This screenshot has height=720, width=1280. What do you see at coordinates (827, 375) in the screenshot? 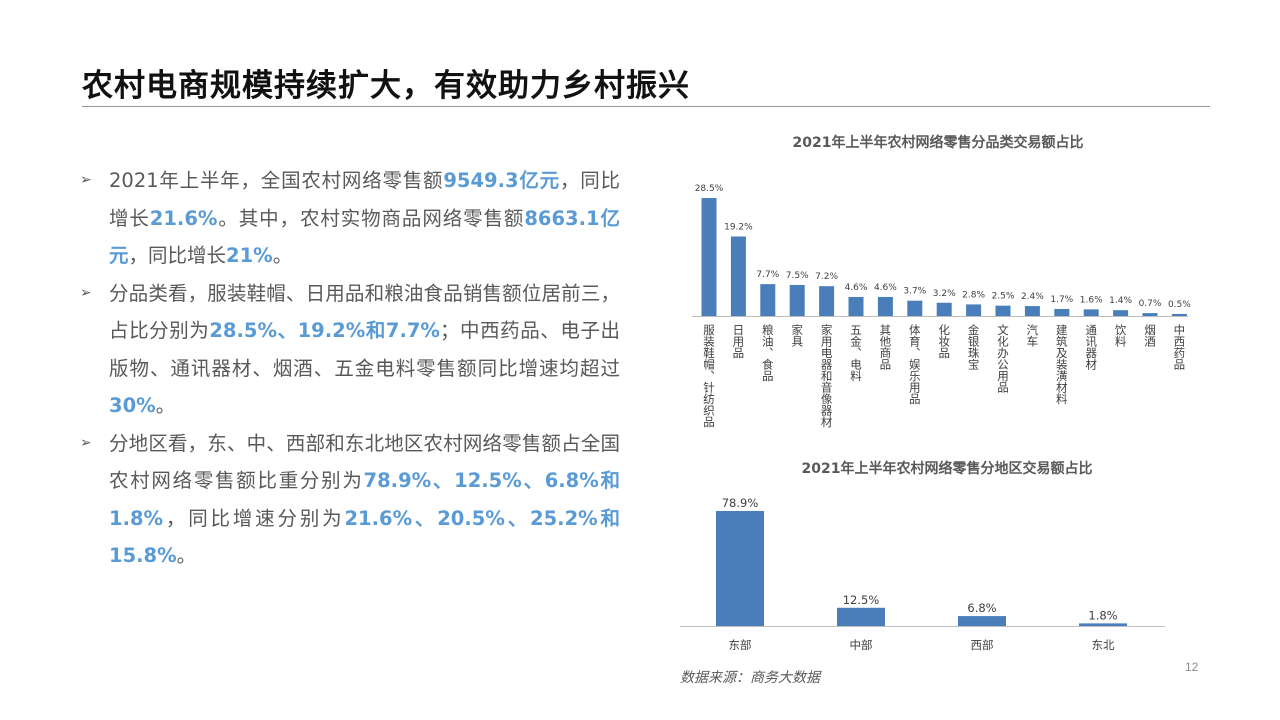
I see `category-tick-label: 家用电器和音像器材` at bounding box center [827, 375].